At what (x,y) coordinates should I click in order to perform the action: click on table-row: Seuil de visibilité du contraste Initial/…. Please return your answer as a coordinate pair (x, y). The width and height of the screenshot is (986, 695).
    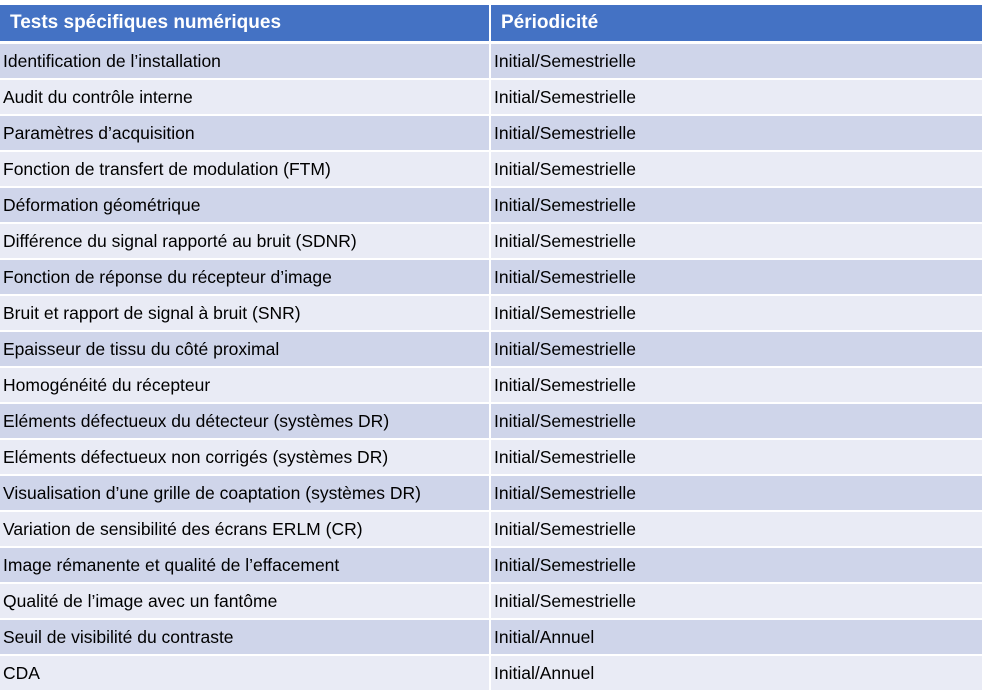
    Looking at the image, I should click on (491, 636).